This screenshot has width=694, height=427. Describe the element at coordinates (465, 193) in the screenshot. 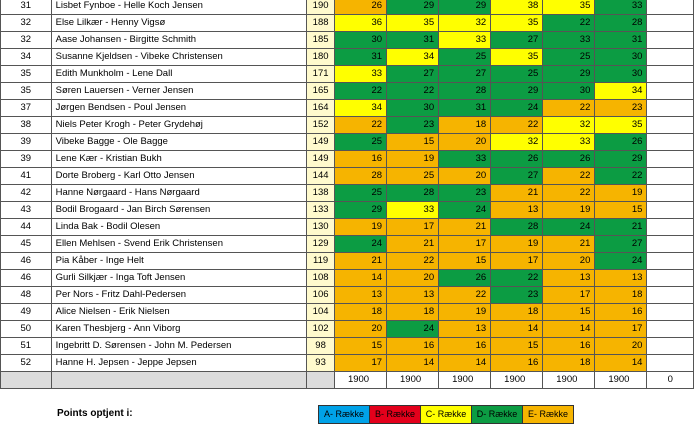

I see `score-cell: 23` at that location.